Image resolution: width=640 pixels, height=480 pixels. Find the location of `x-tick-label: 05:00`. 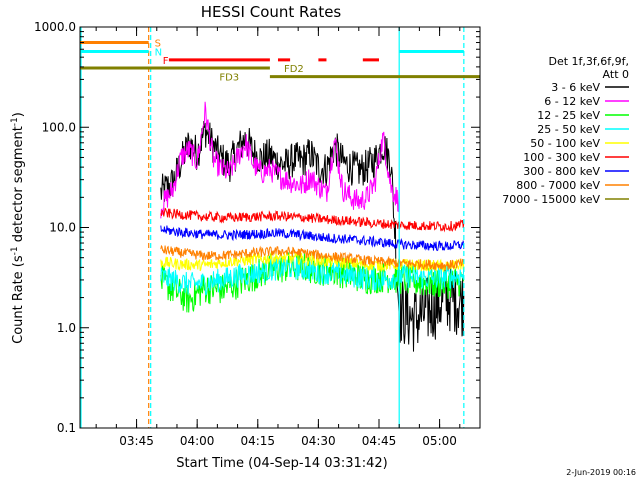

x-tick-label: 05:00 is located at coordinates (439, 441).